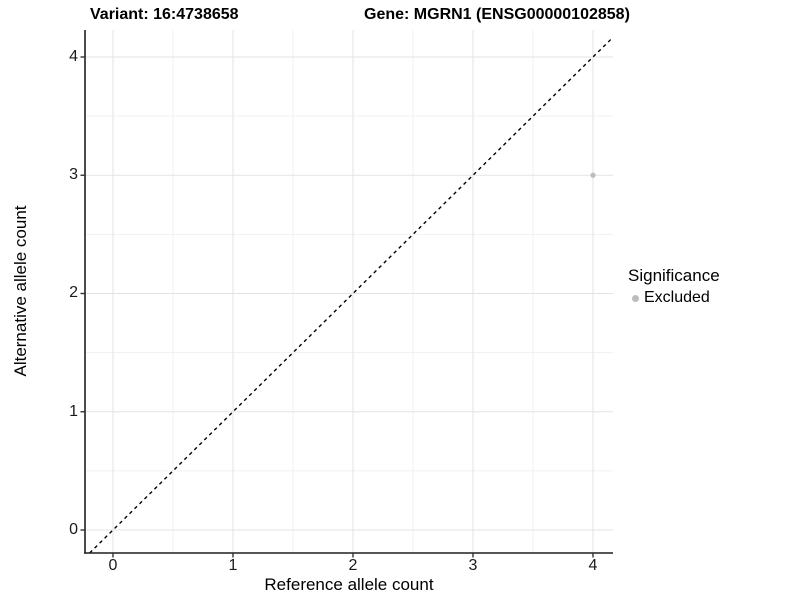 This screenshot has height=600, width=800. Describe the element at coordinates (73, 293) in the screenshot. I see `y-tick-label-2: 2` at that location.